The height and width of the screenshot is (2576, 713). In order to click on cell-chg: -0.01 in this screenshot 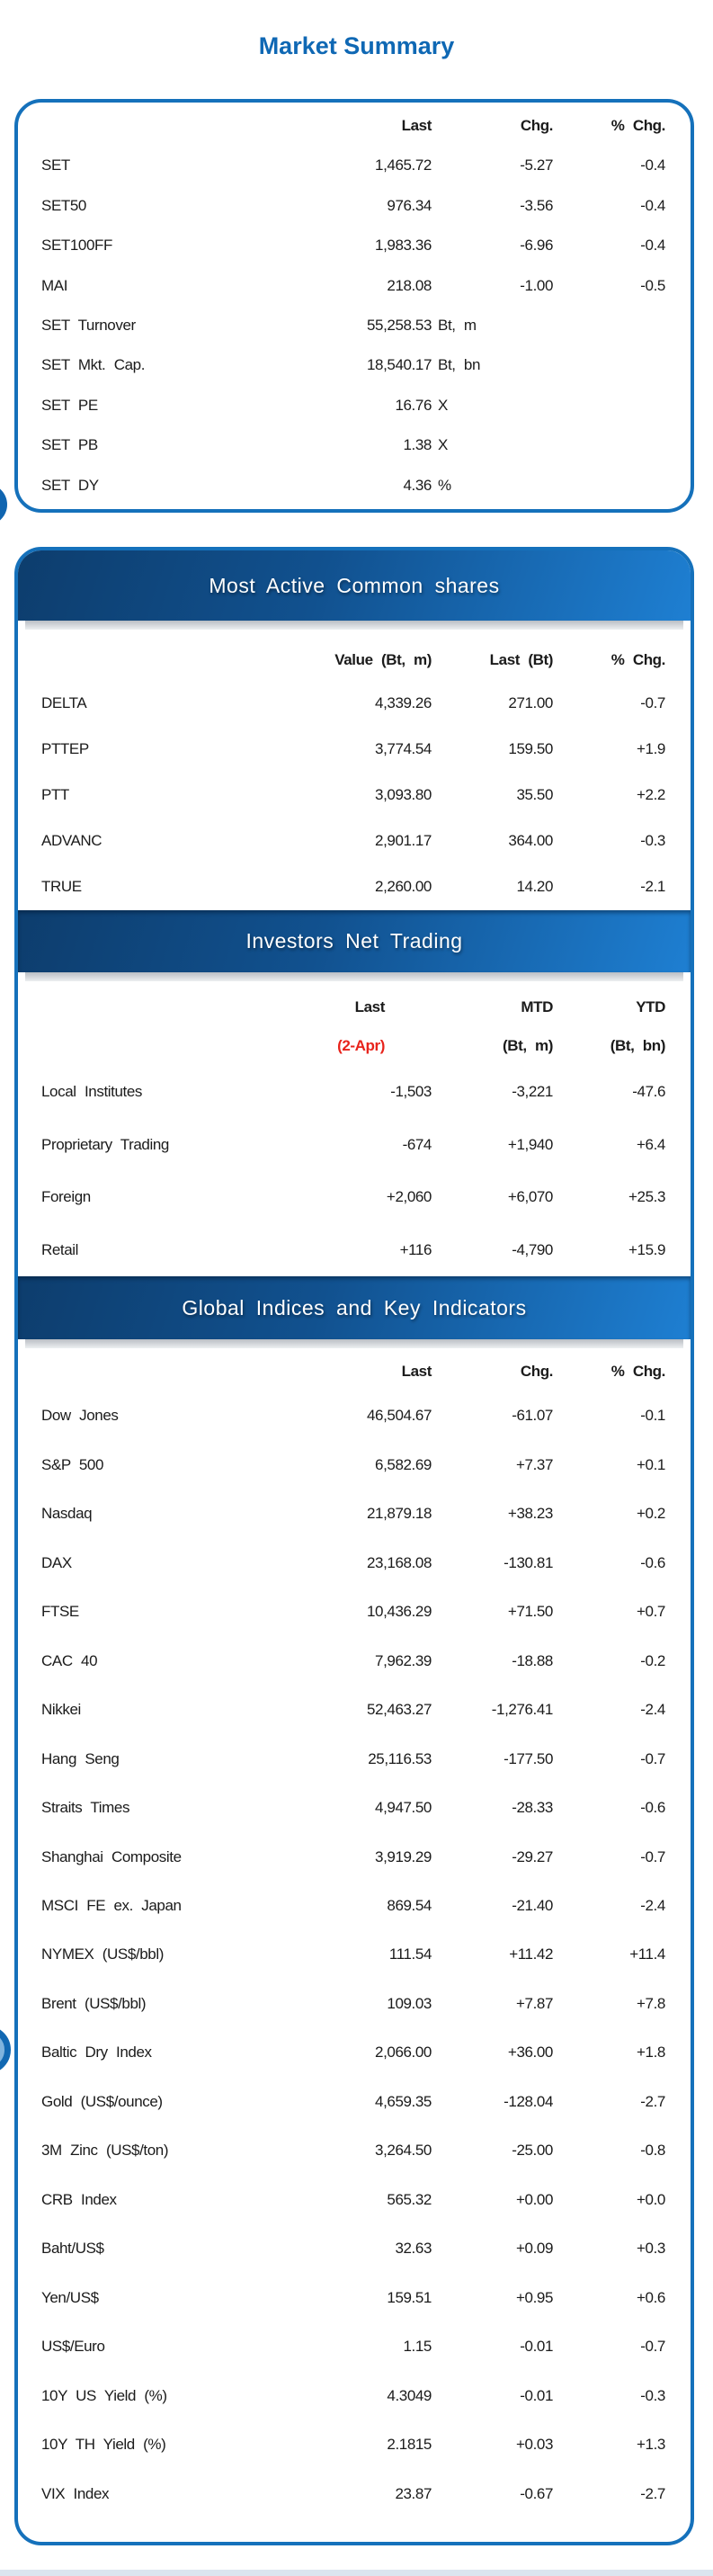, I will do `click(537, 2347)`.